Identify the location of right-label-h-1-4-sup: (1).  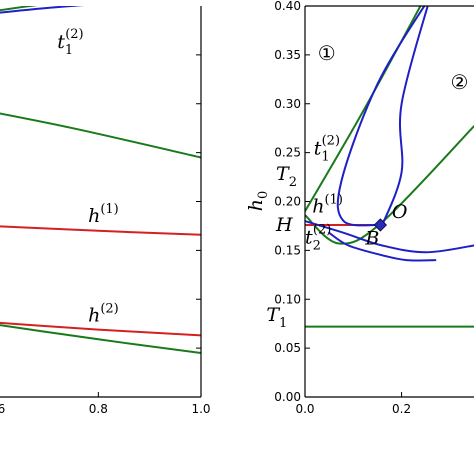
(333, 199).